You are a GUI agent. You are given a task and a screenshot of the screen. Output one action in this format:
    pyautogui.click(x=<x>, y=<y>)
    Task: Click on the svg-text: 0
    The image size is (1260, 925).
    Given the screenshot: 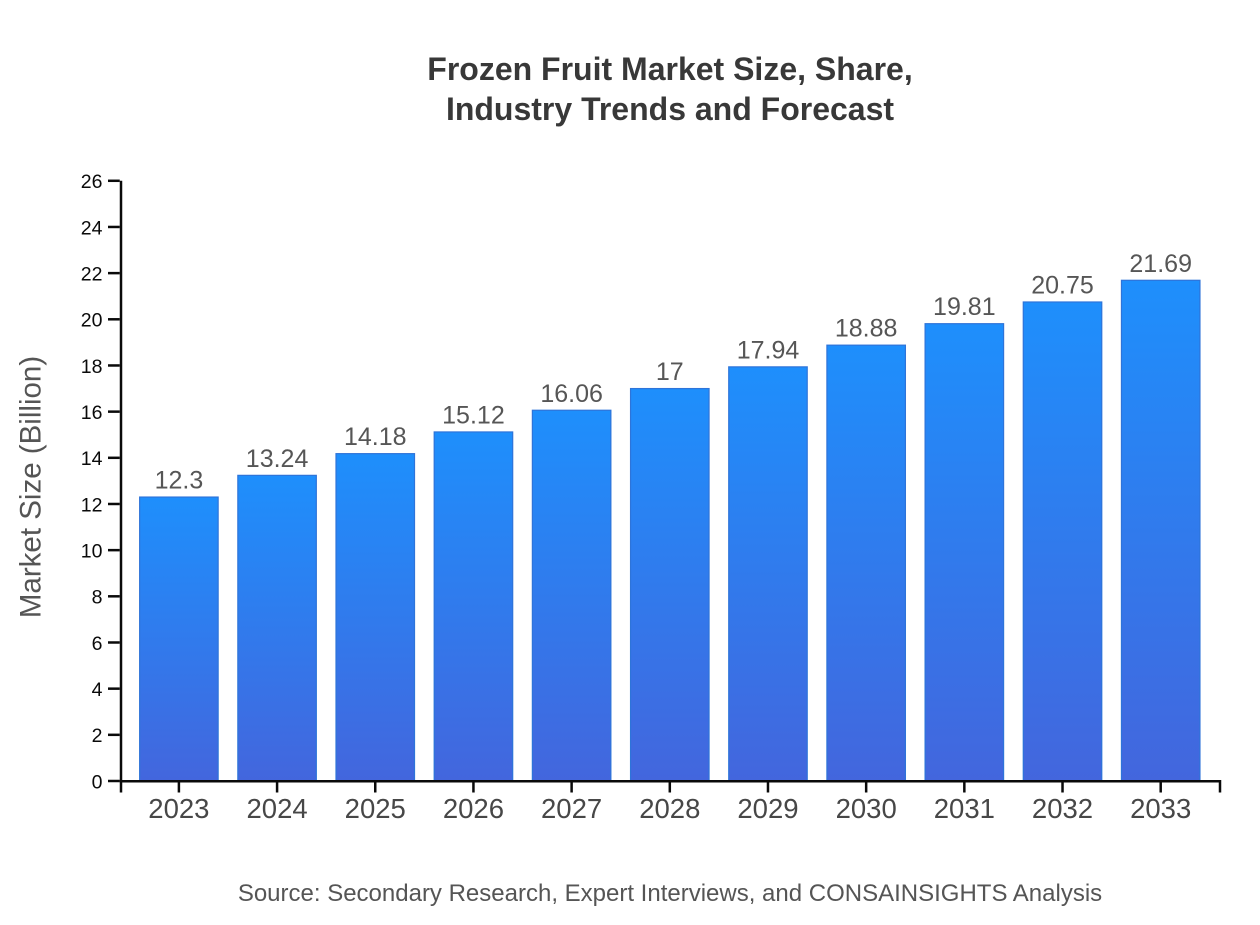 What is the action you would take?
    pyautogui.click(x=97, y=782)
    